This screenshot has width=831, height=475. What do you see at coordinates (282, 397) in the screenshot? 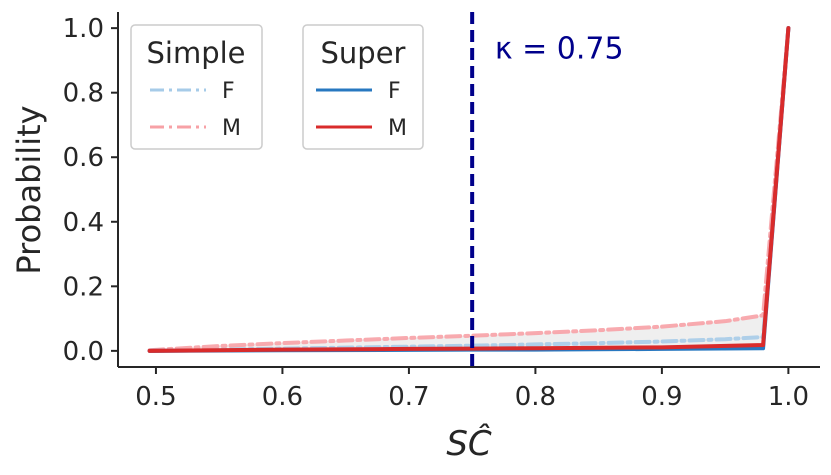
I see `x-tick-label: 0.6` at bounding box center [282, 397].